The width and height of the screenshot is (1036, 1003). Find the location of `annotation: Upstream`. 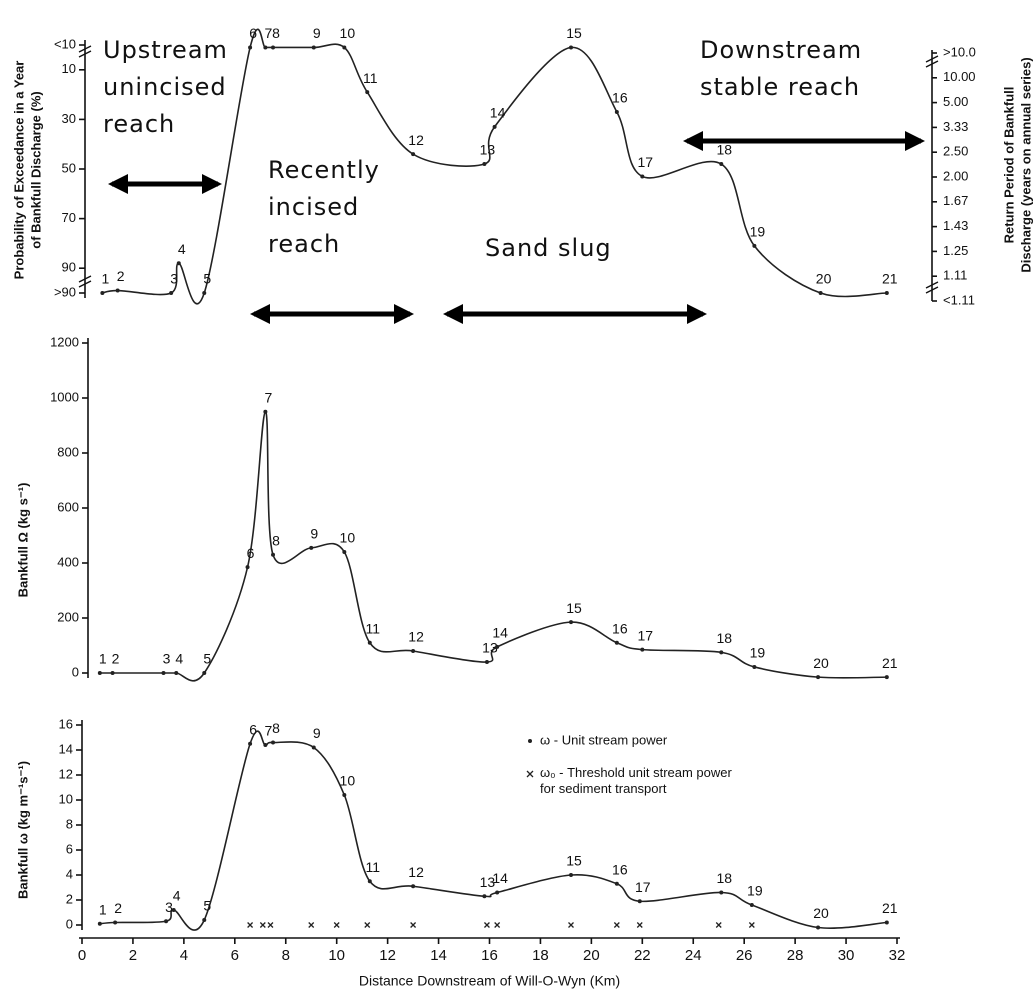

annotation: Upstream is located at coordinates (165, 50).